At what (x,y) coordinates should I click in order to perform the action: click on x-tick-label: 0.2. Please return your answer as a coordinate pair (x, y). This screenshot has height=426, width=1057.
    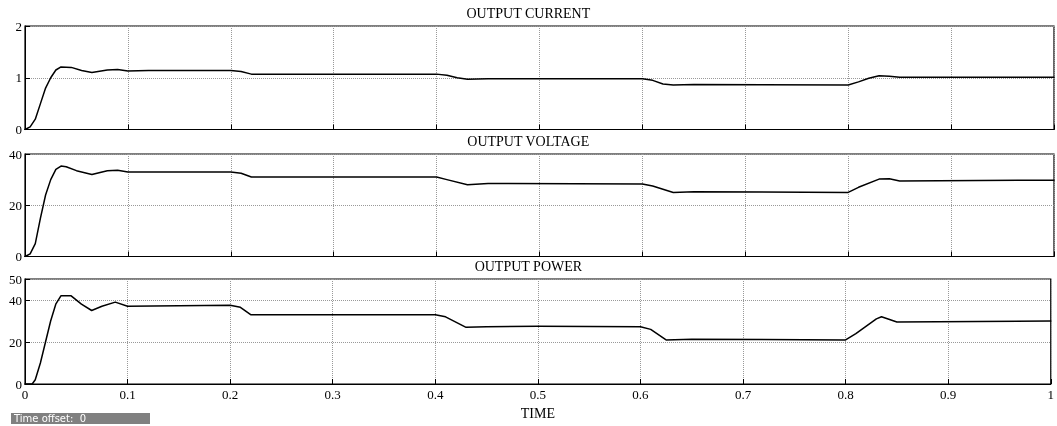
    Looking at the image, I should click on (230, 394).